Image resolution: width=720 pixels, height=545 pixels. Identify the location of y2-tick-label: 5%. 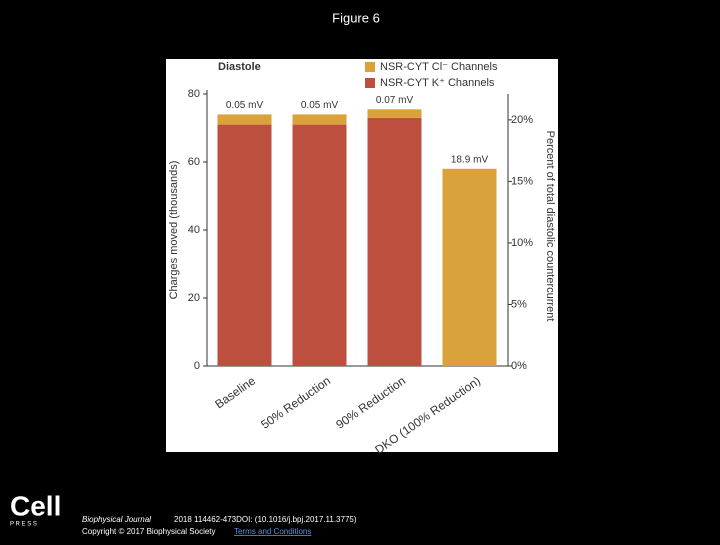
(519, 304).